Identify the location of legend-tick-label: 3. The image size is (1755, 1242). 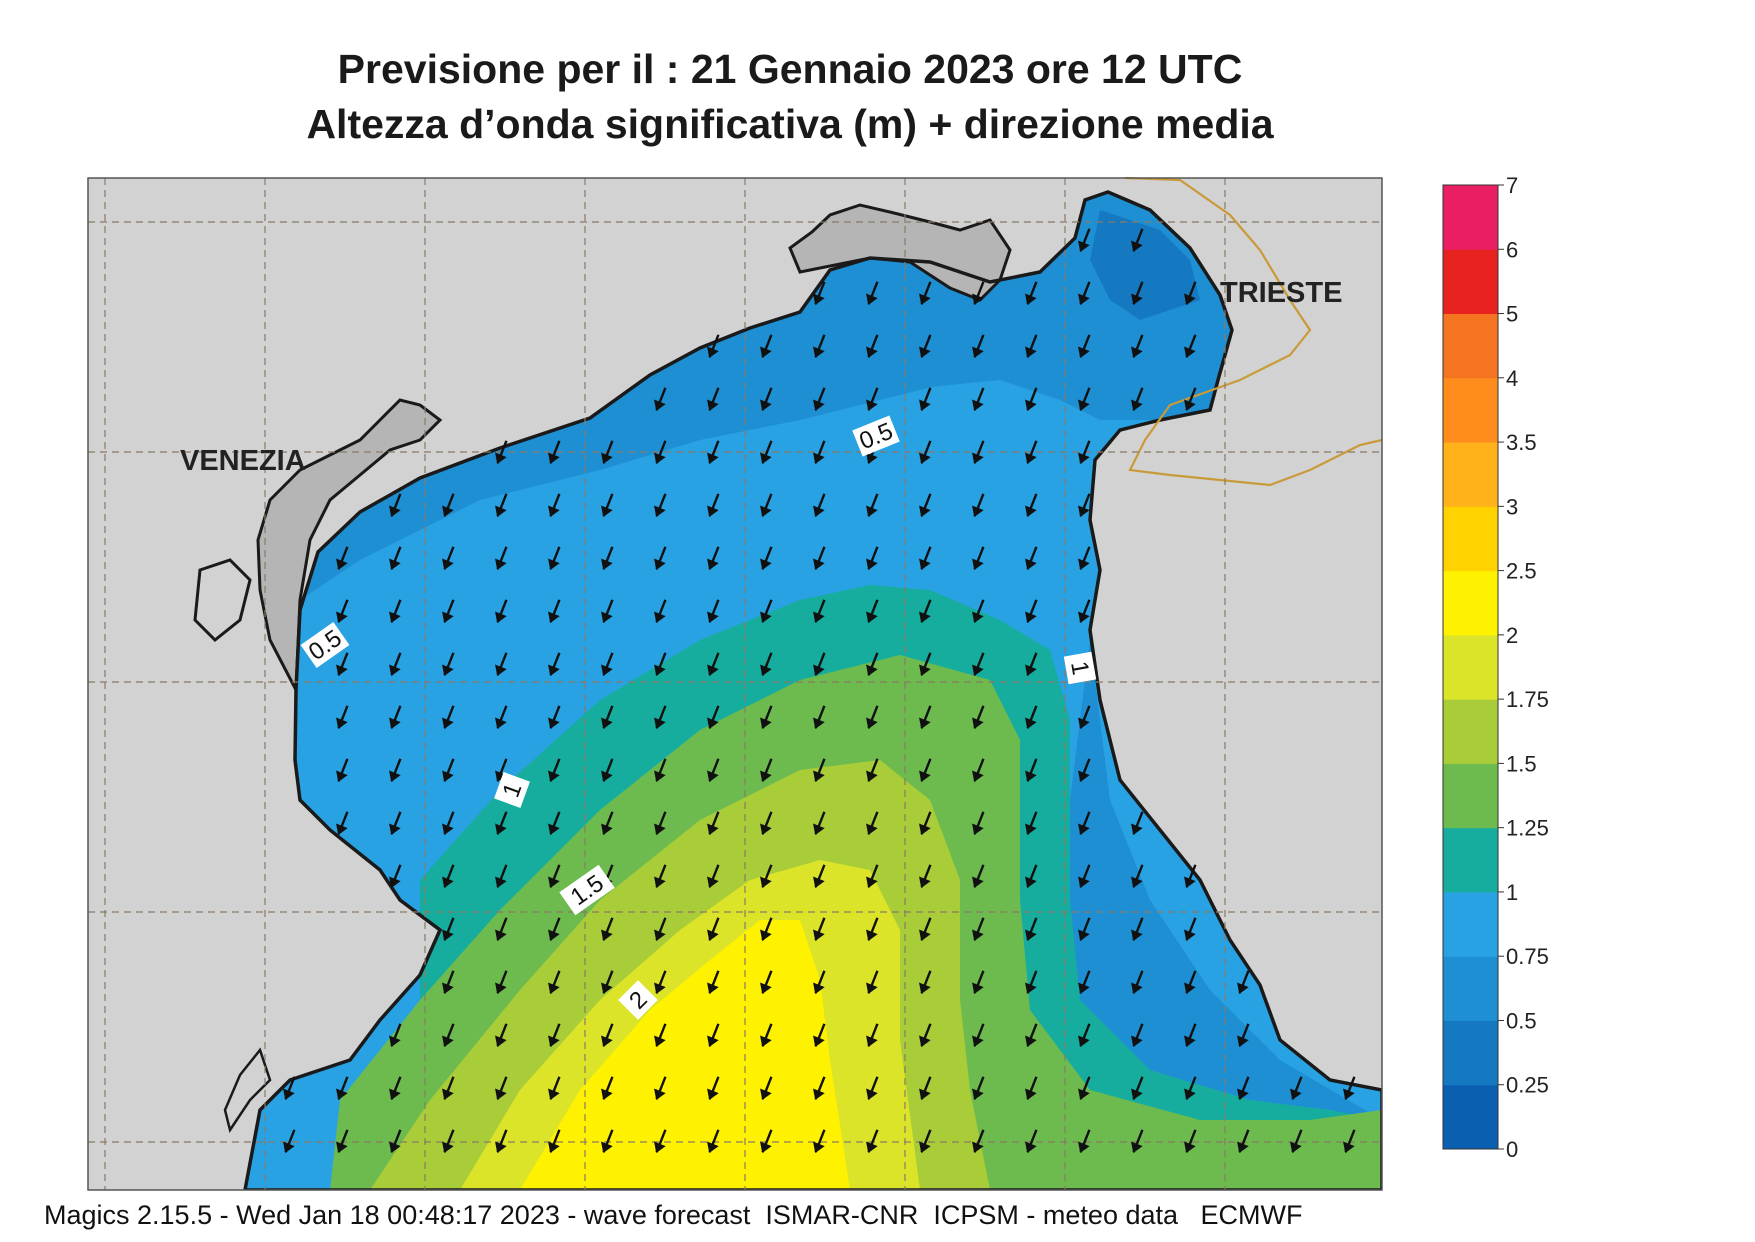
(1512, 506).